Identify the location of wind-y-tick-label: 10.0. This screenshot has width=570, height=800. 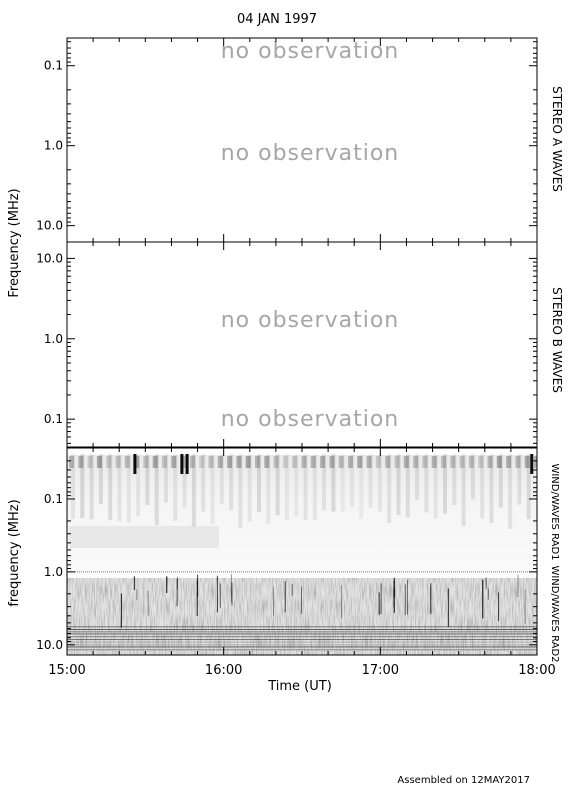
(49, 645).